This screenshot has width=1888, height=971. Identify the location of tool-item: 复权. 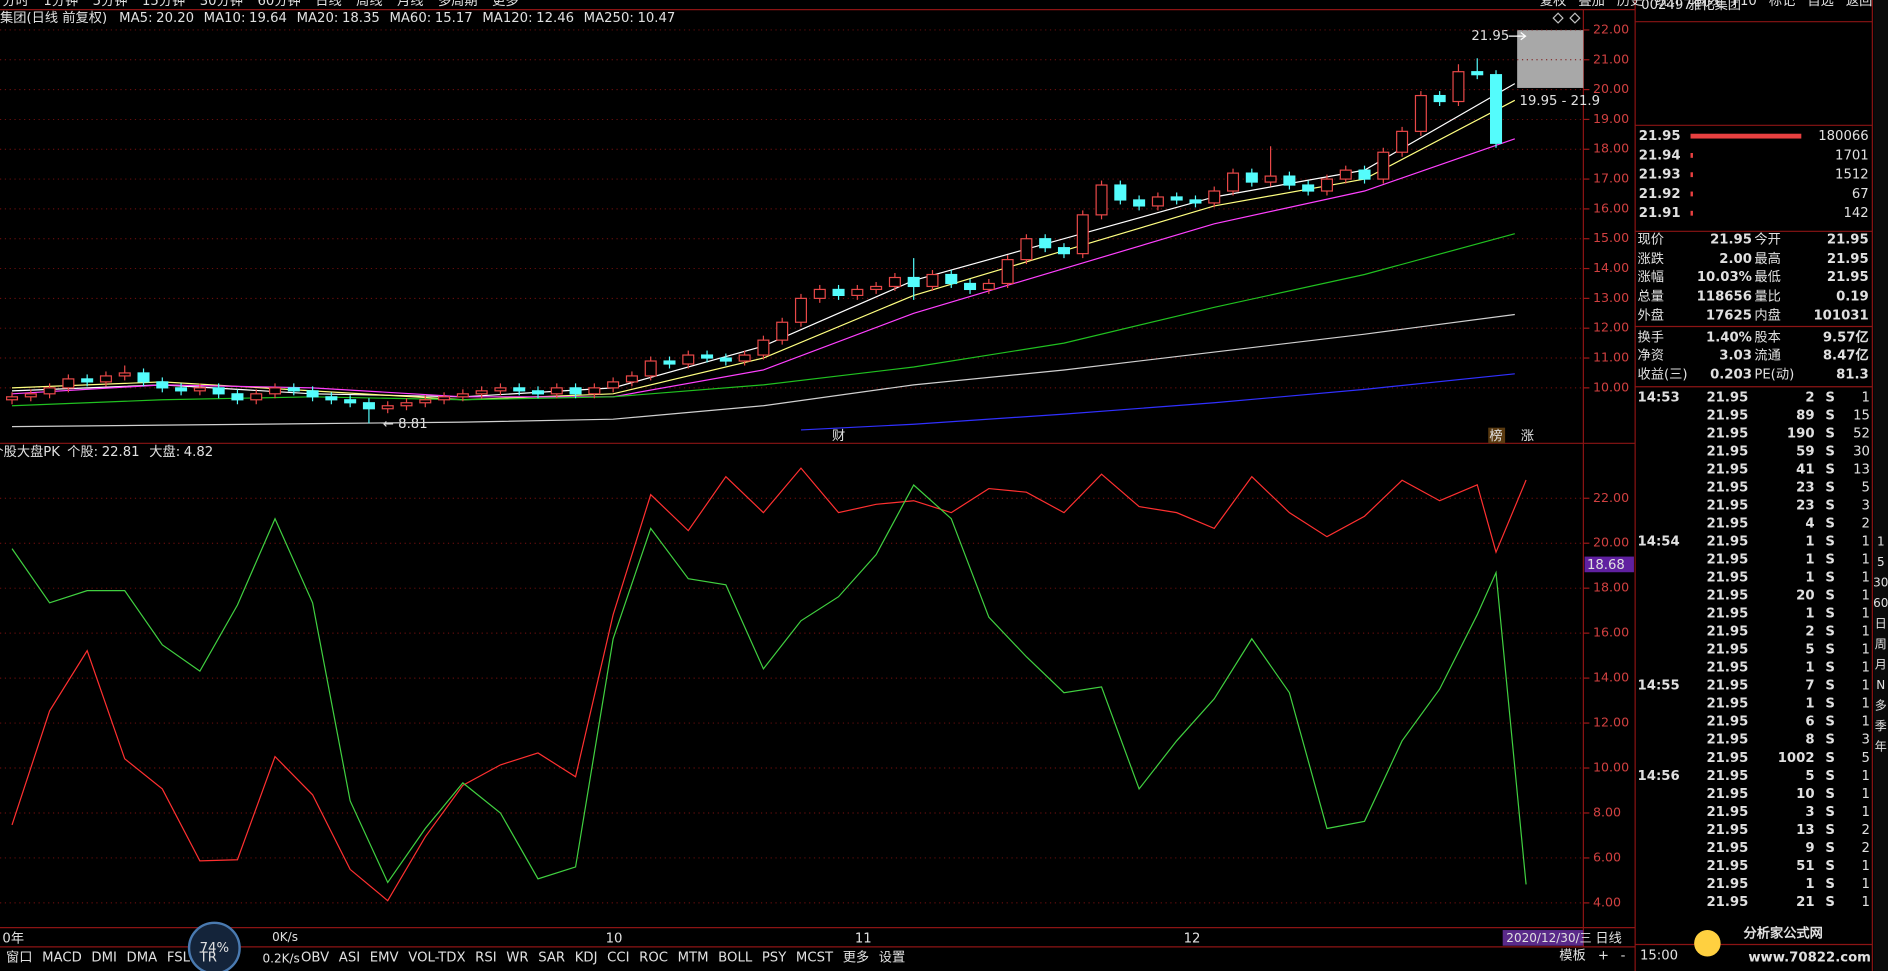
(1553, 4).